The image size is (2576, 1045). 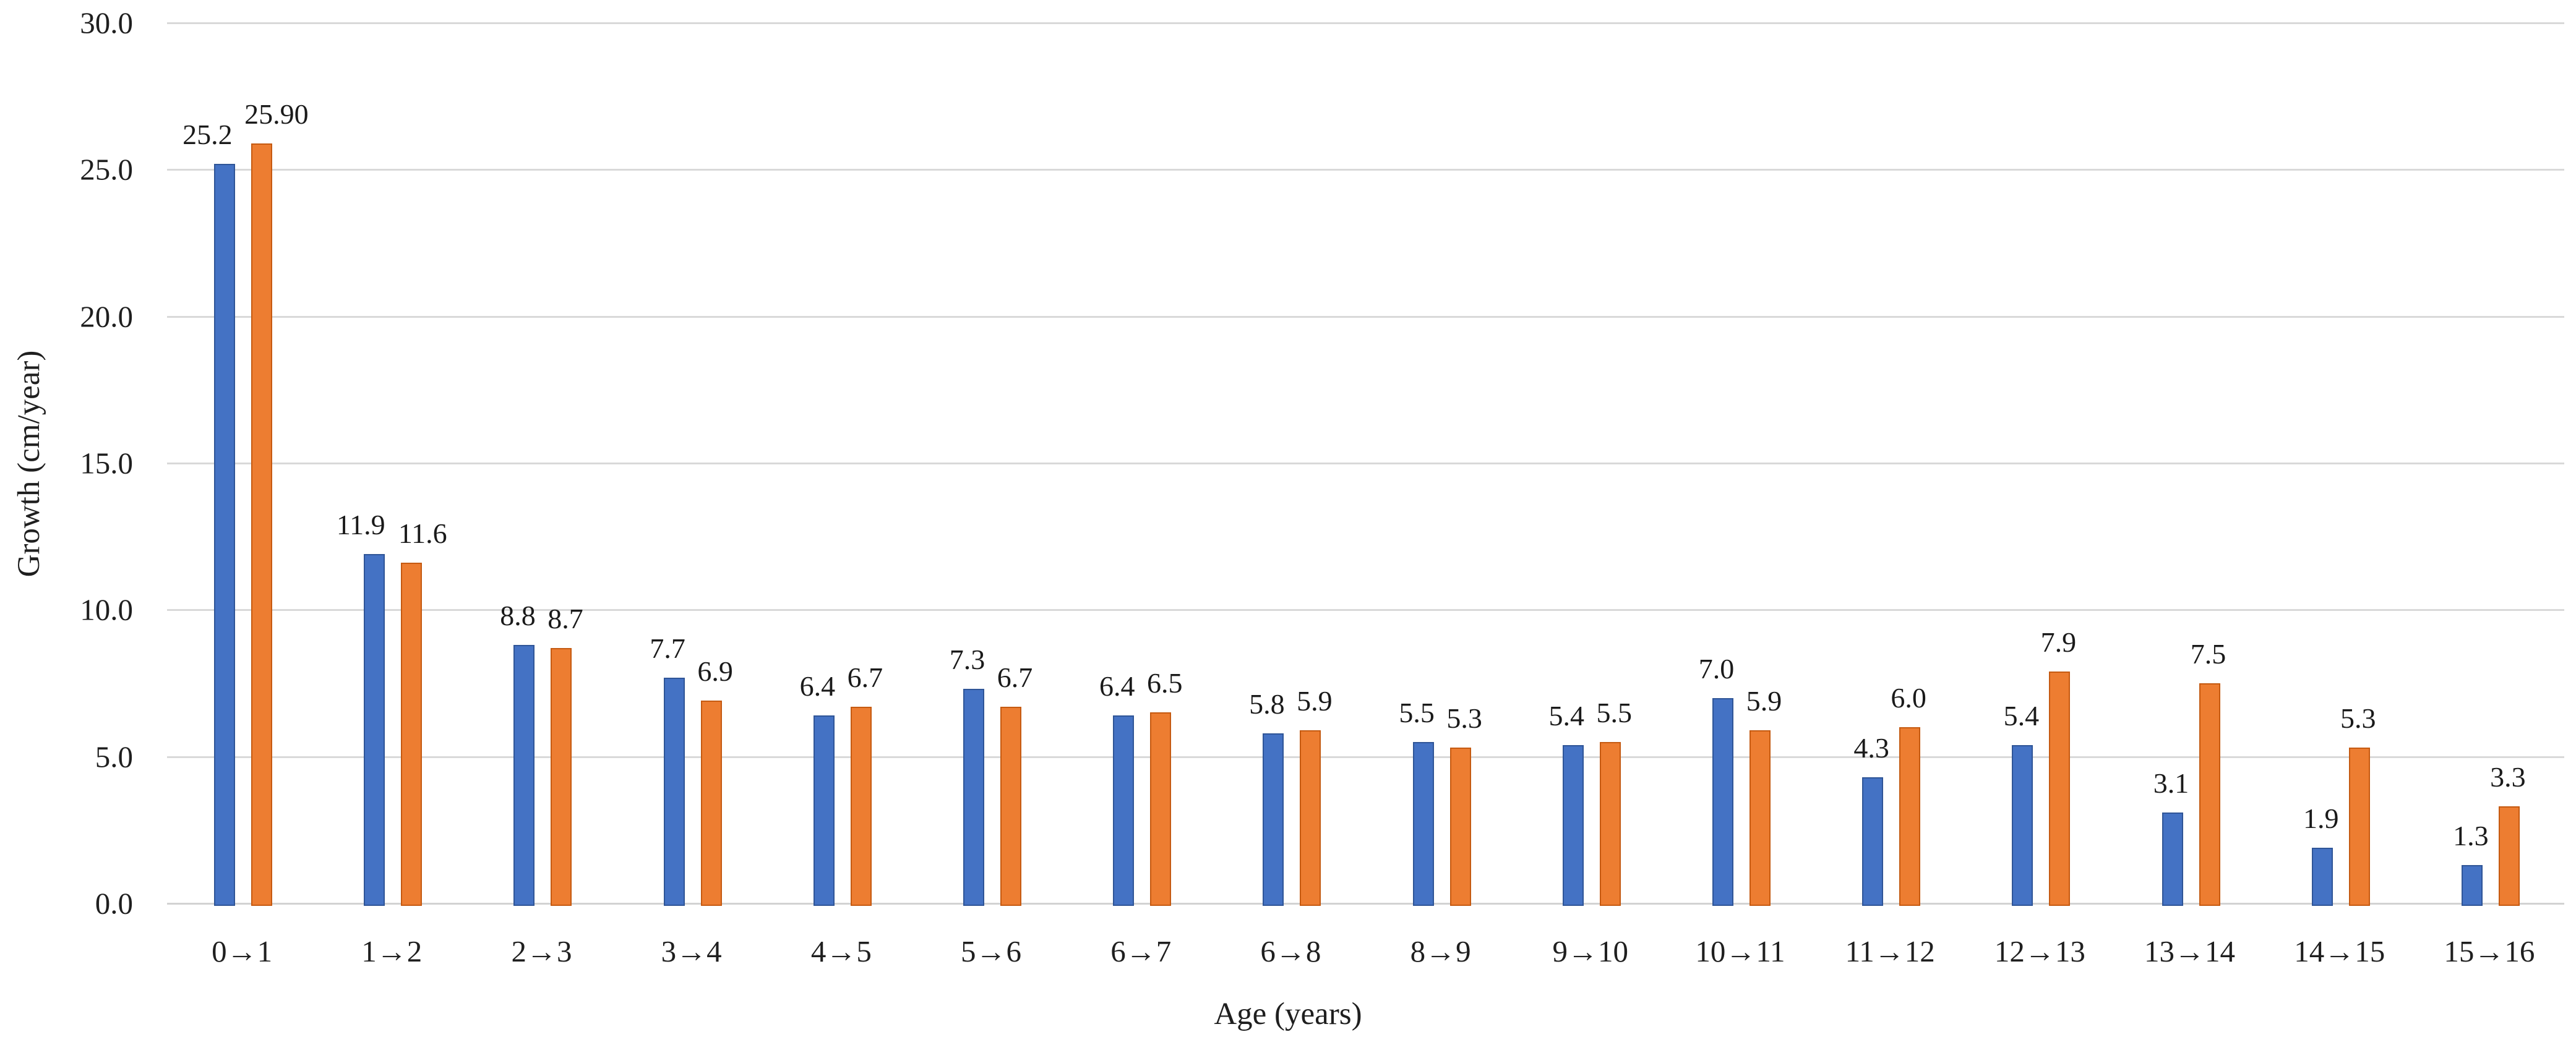 What do you see at coordinates (1716, 668) in the screenshot?
I see `bar-value-label: 7.0` at bounding box center [1716, 668].